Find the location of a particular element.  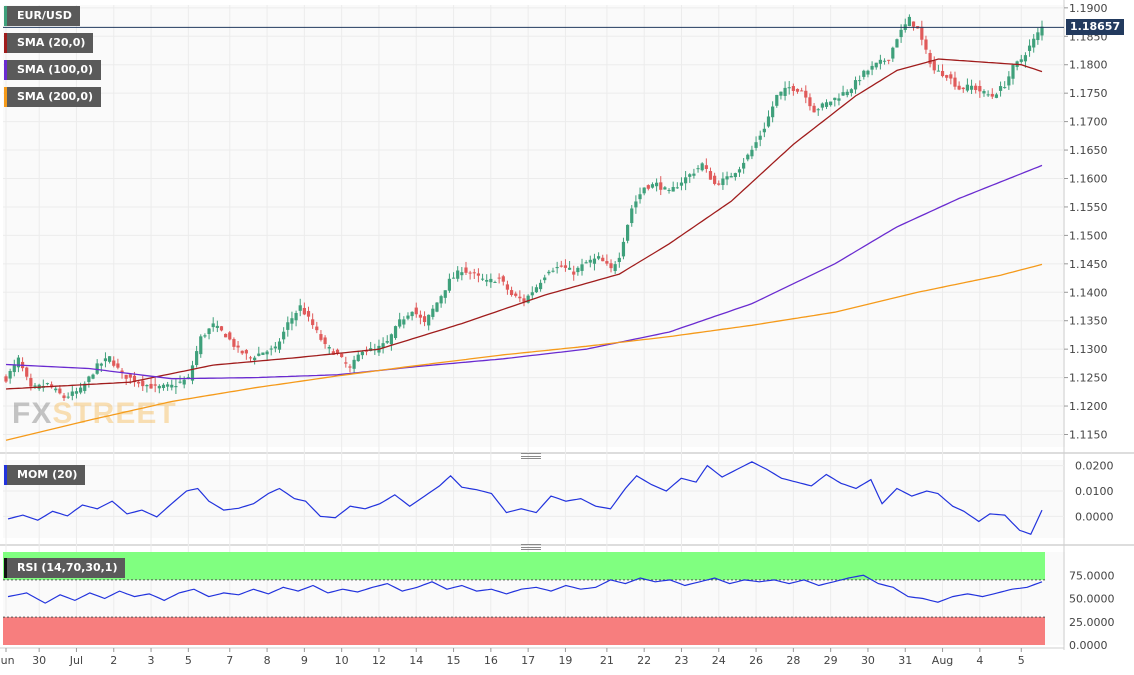

legend-symbol: EUR/USD is located at coordinates (42, 16).